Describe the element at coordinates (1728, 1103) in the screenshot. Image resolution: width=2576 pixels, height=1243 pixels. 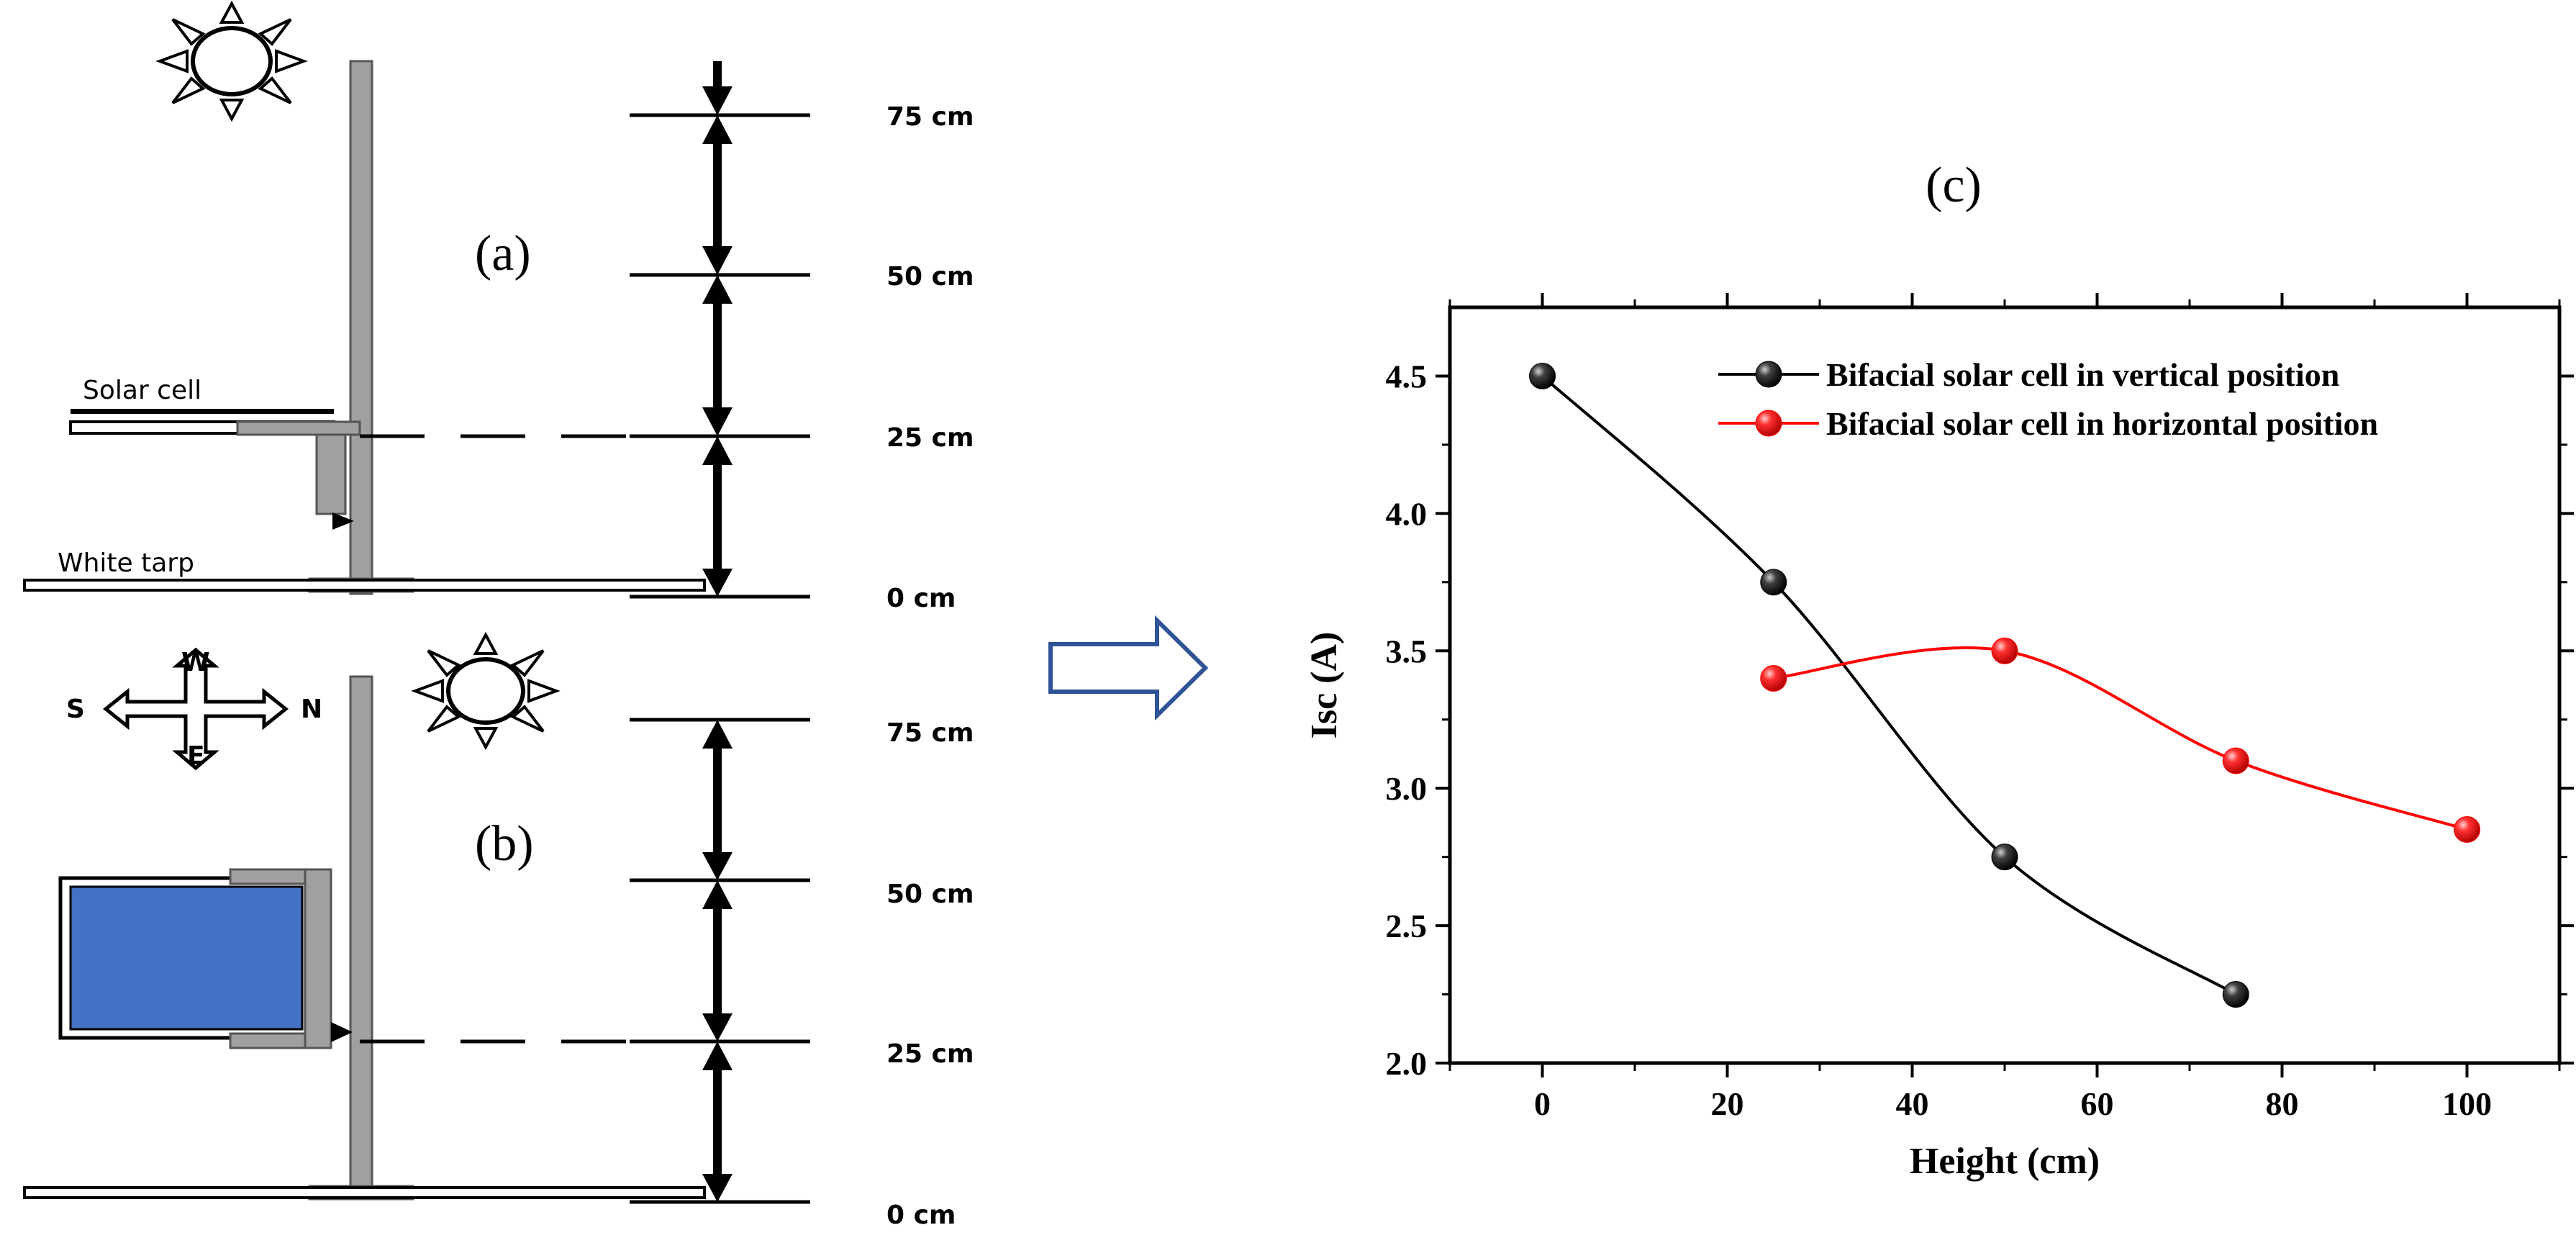
I see `x-tick-label: 20` at that location.